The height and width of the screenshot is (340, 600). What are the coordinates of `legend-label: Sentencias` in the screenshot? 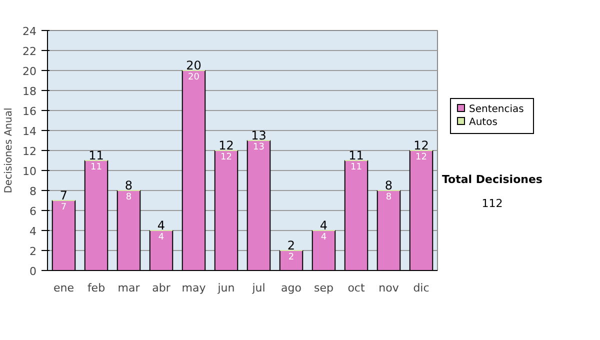 It's located at (496, 109).